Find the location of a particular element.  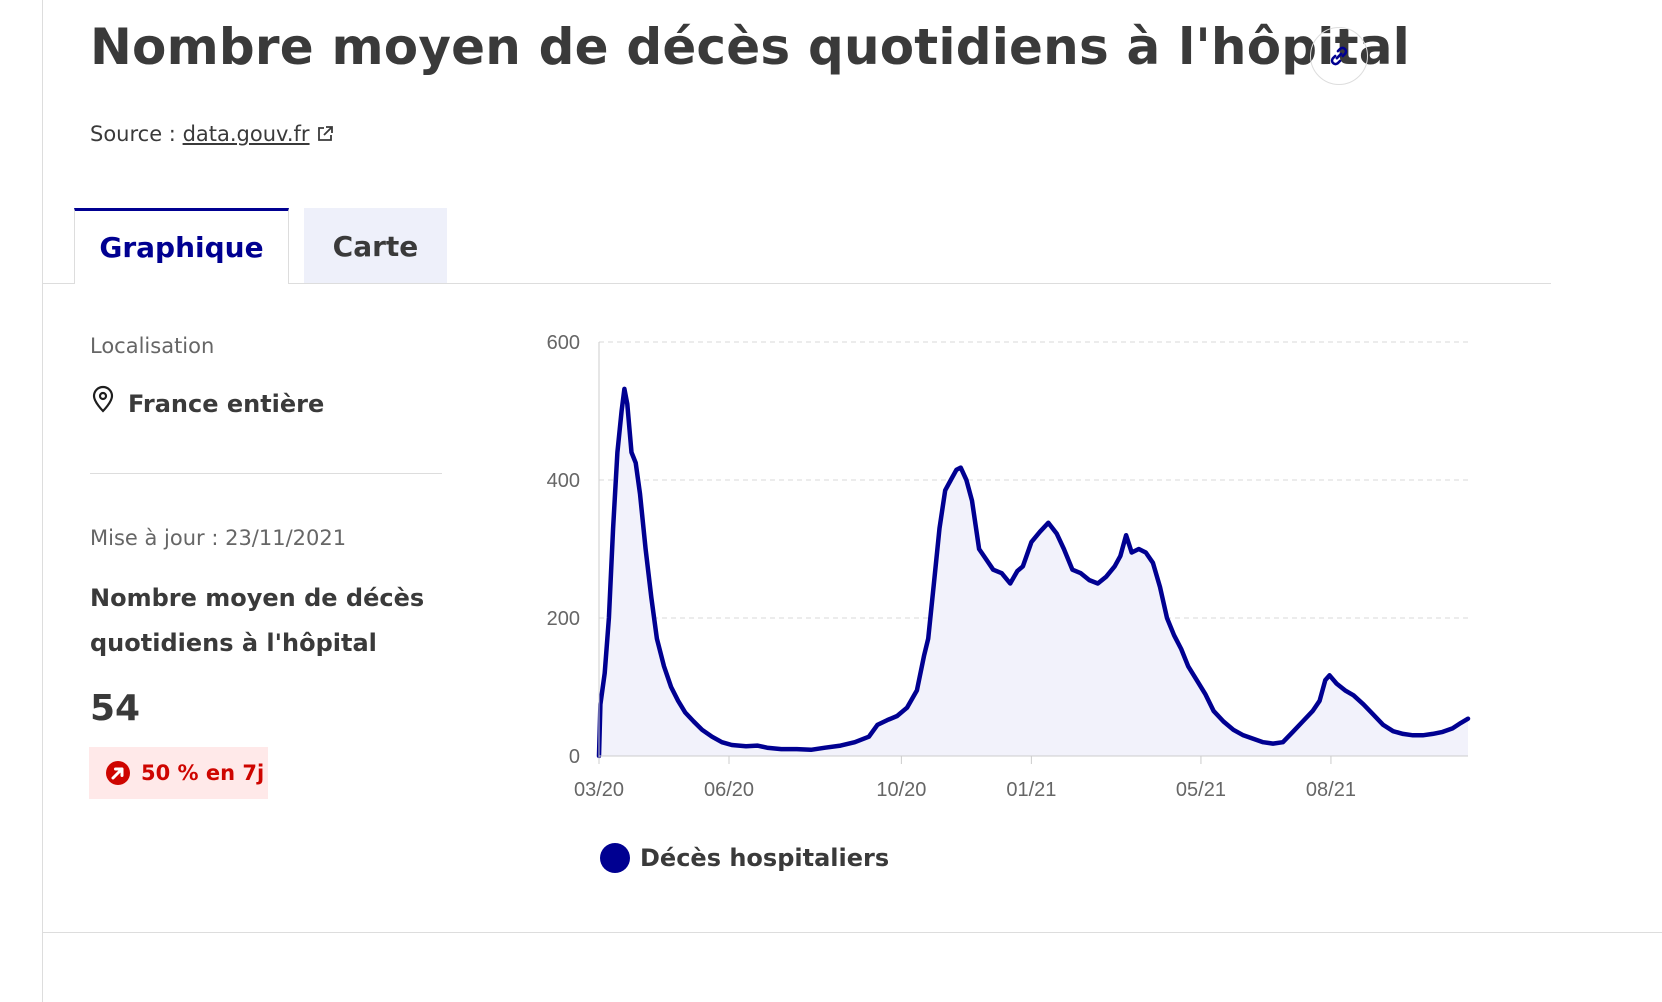

legend-marker is located at coordinates (615, 858).